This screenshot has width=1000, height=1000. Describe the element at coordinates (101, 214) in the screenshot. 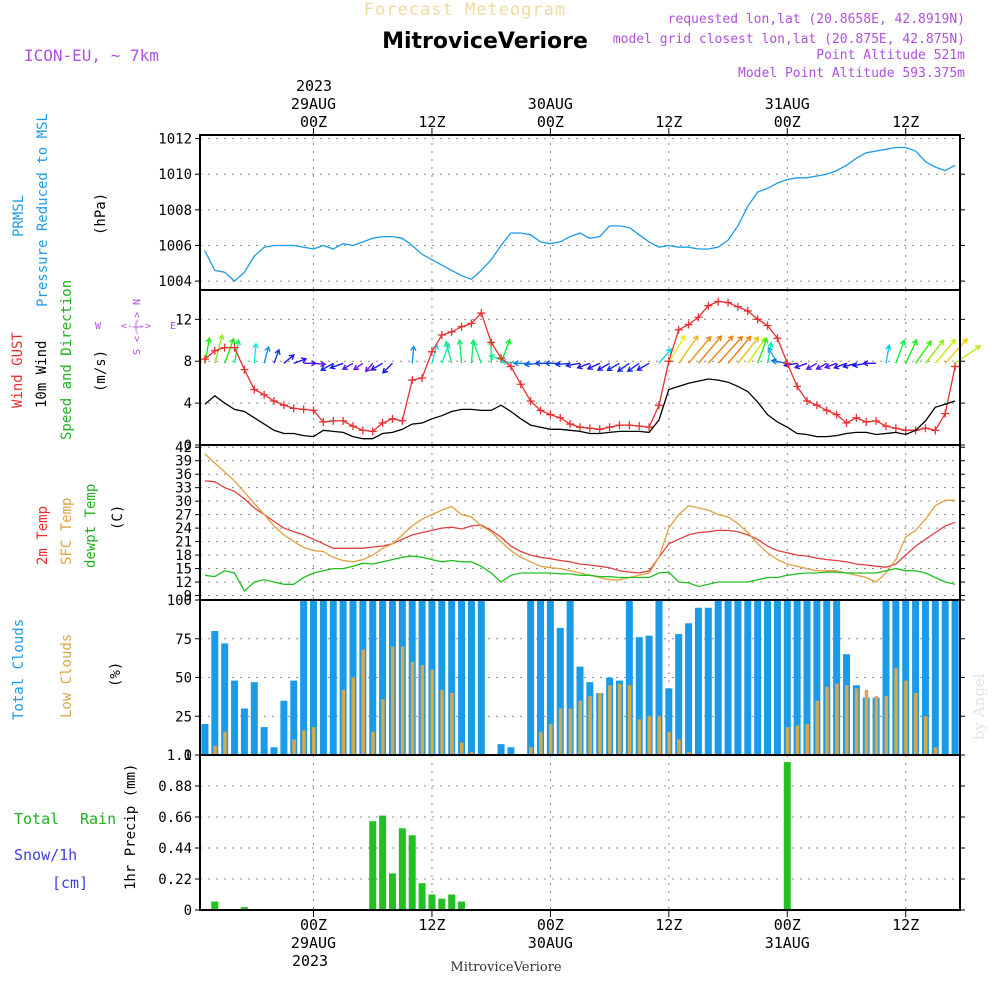

I see `hpa-unit: (hPa)` at that location.